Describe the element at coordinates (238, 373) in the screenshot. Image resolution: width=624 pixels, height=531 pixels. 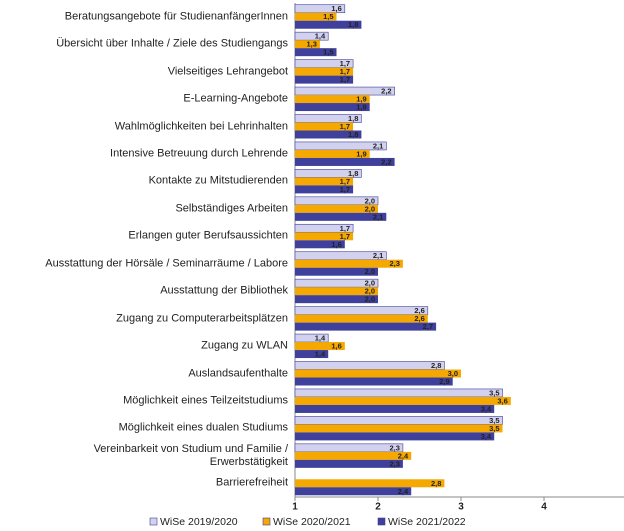
I see `category-label: Auslandsaufenthalte` at that location.